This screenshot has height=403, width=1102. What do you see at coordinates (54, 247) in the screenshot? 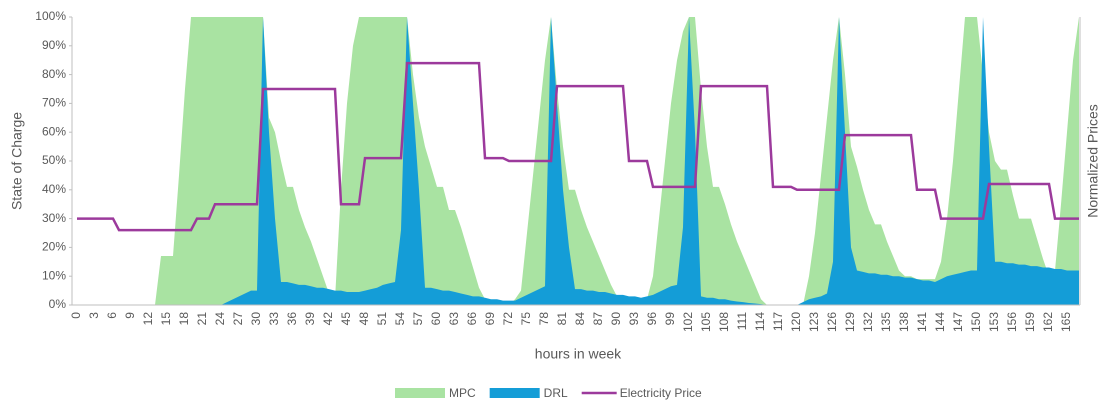
I see `y-tick-label: 20%` at bounding box center [54, 247].